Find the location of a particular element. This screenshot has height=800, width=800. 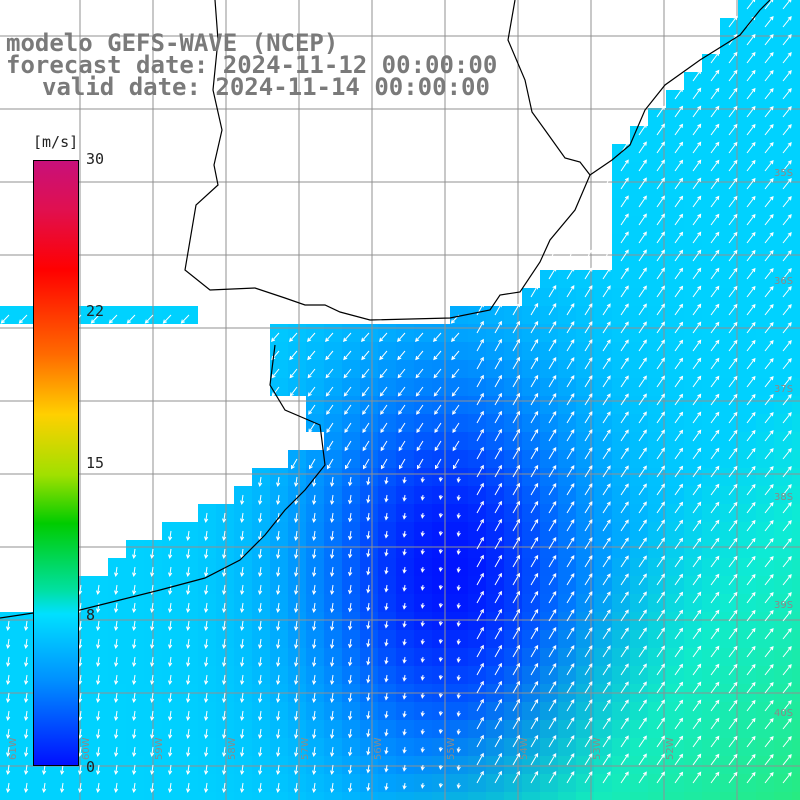

lon-label: 59W is located at coordinates (159, 748).